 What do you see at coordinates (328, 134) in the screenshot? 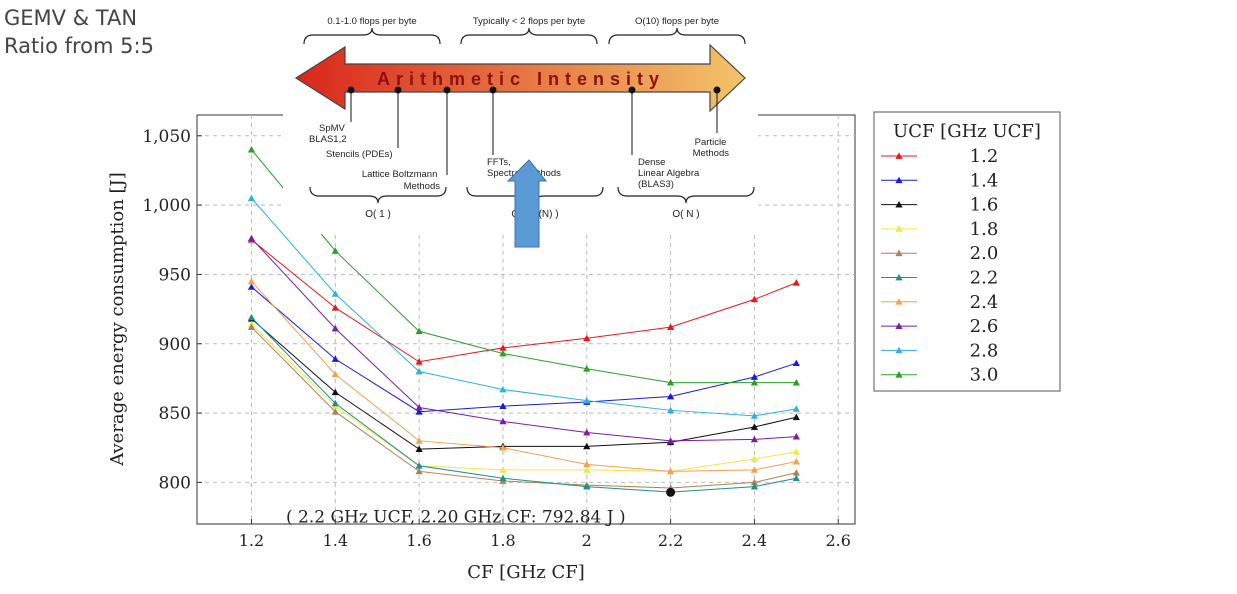
I see `app-label-spmv: SpMV BLAS1,2` at bounding box center [328, 134].